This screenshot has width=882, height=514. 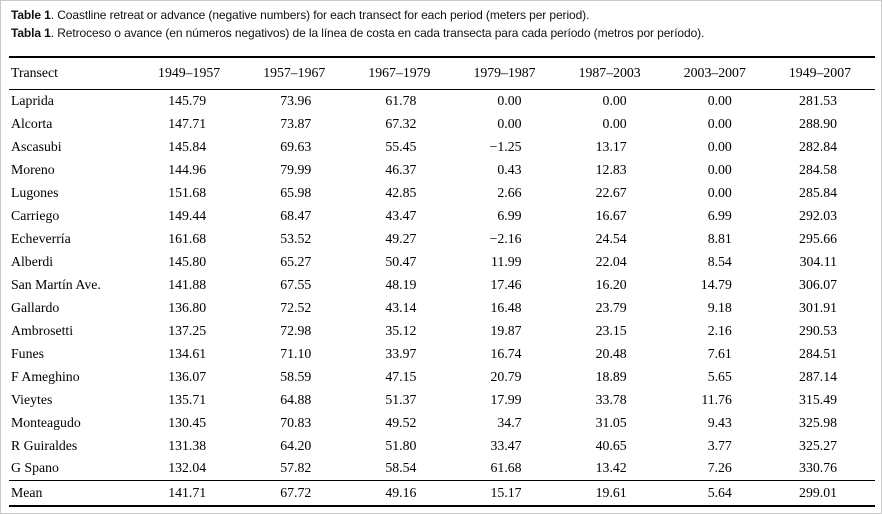 What do you see at coordinates (719, 307) in the screenshot?
I see `value-cell: 9.18` at bounding box center [719, 307].